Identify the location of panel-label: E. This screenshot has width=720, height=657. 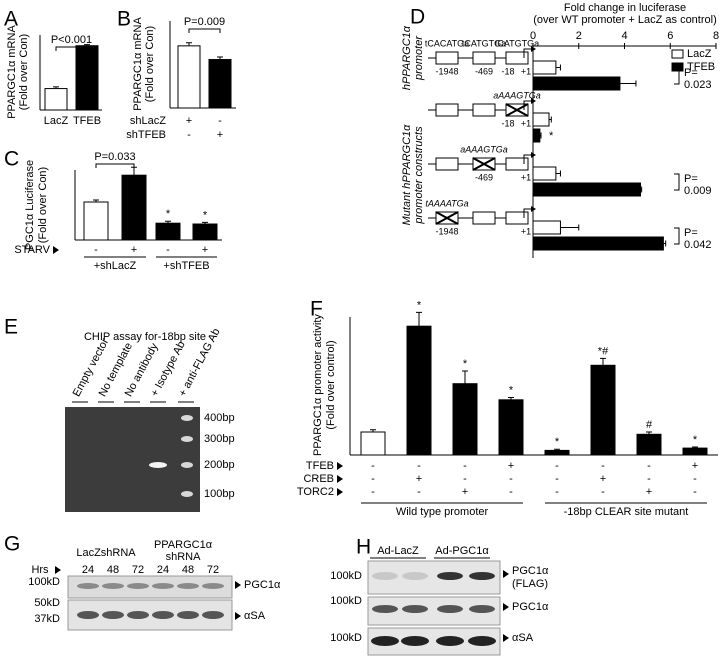
(11, 327).